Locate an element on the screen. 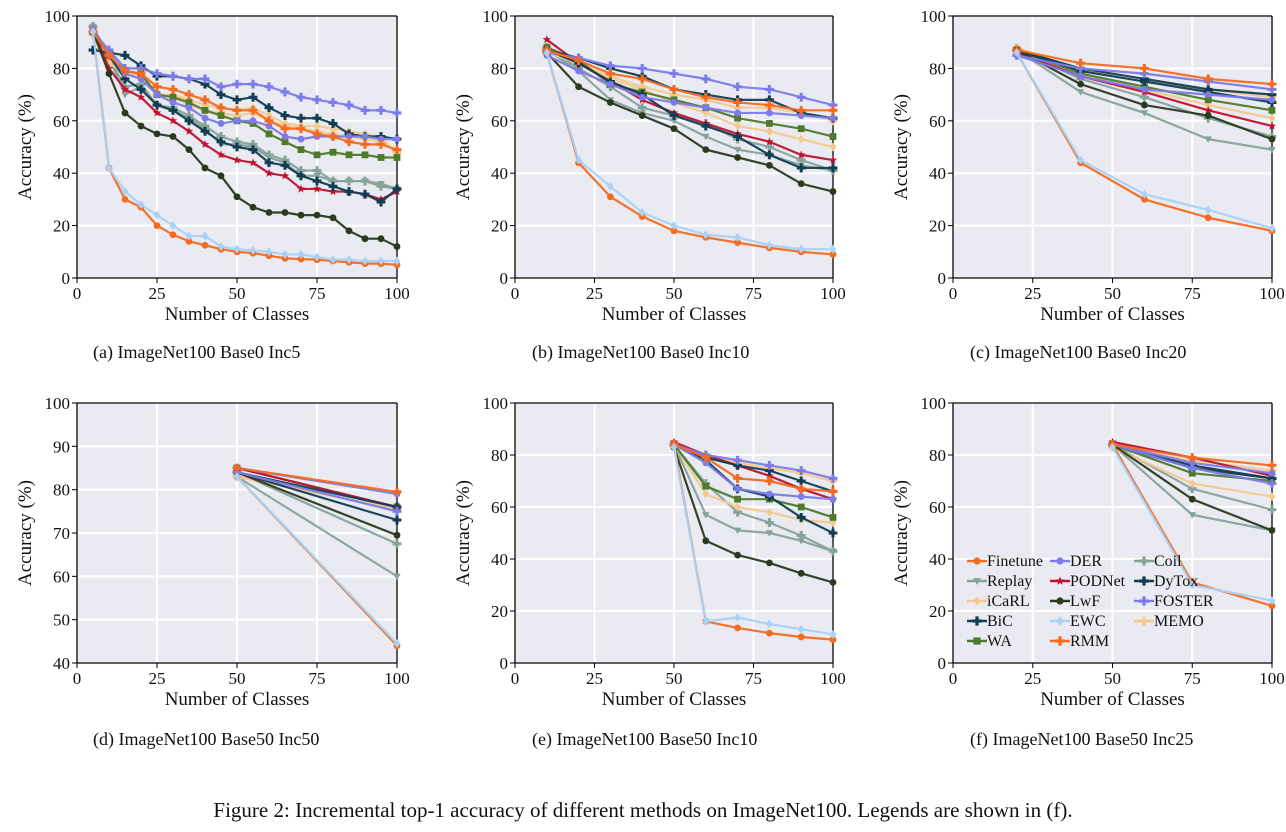 Image resolution: width=1286 pixels, height=832 pixels. x-tick-label: 50 is located at coordinates (237, 293).